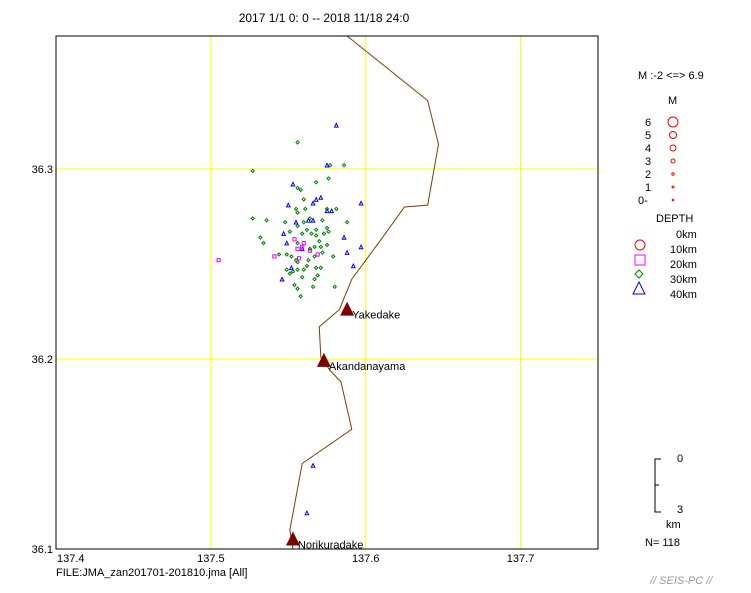 The width and height of the screenshot is (751, 593). Describe the element at coordinates (42, 360) in the screenshot. I see `y-tick-label: 36.2` at that location.